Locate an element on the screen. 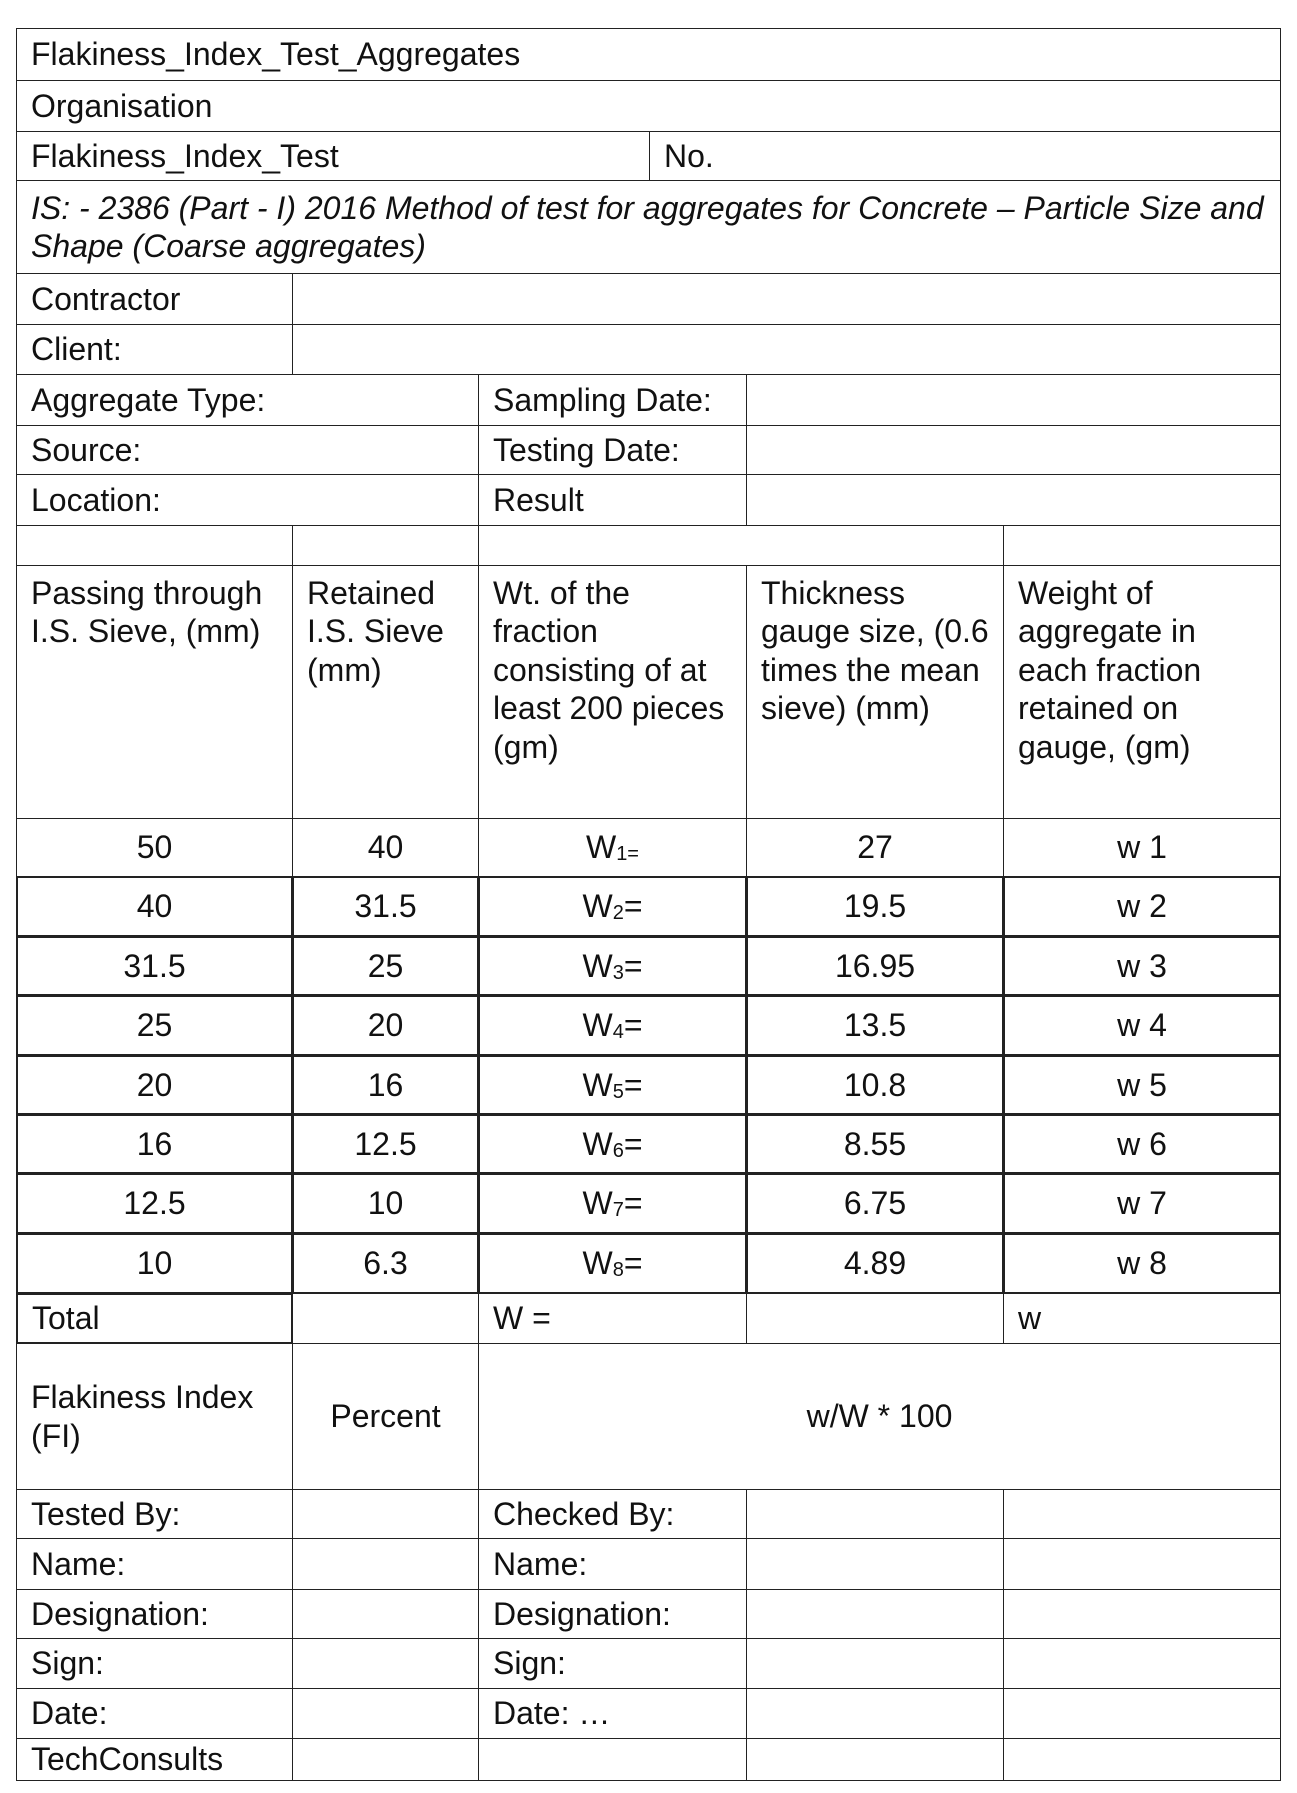 The width and height of the screenshot is (1297, 1793). fraction-weight-text: W4= is located at coordinates (612, 1025).